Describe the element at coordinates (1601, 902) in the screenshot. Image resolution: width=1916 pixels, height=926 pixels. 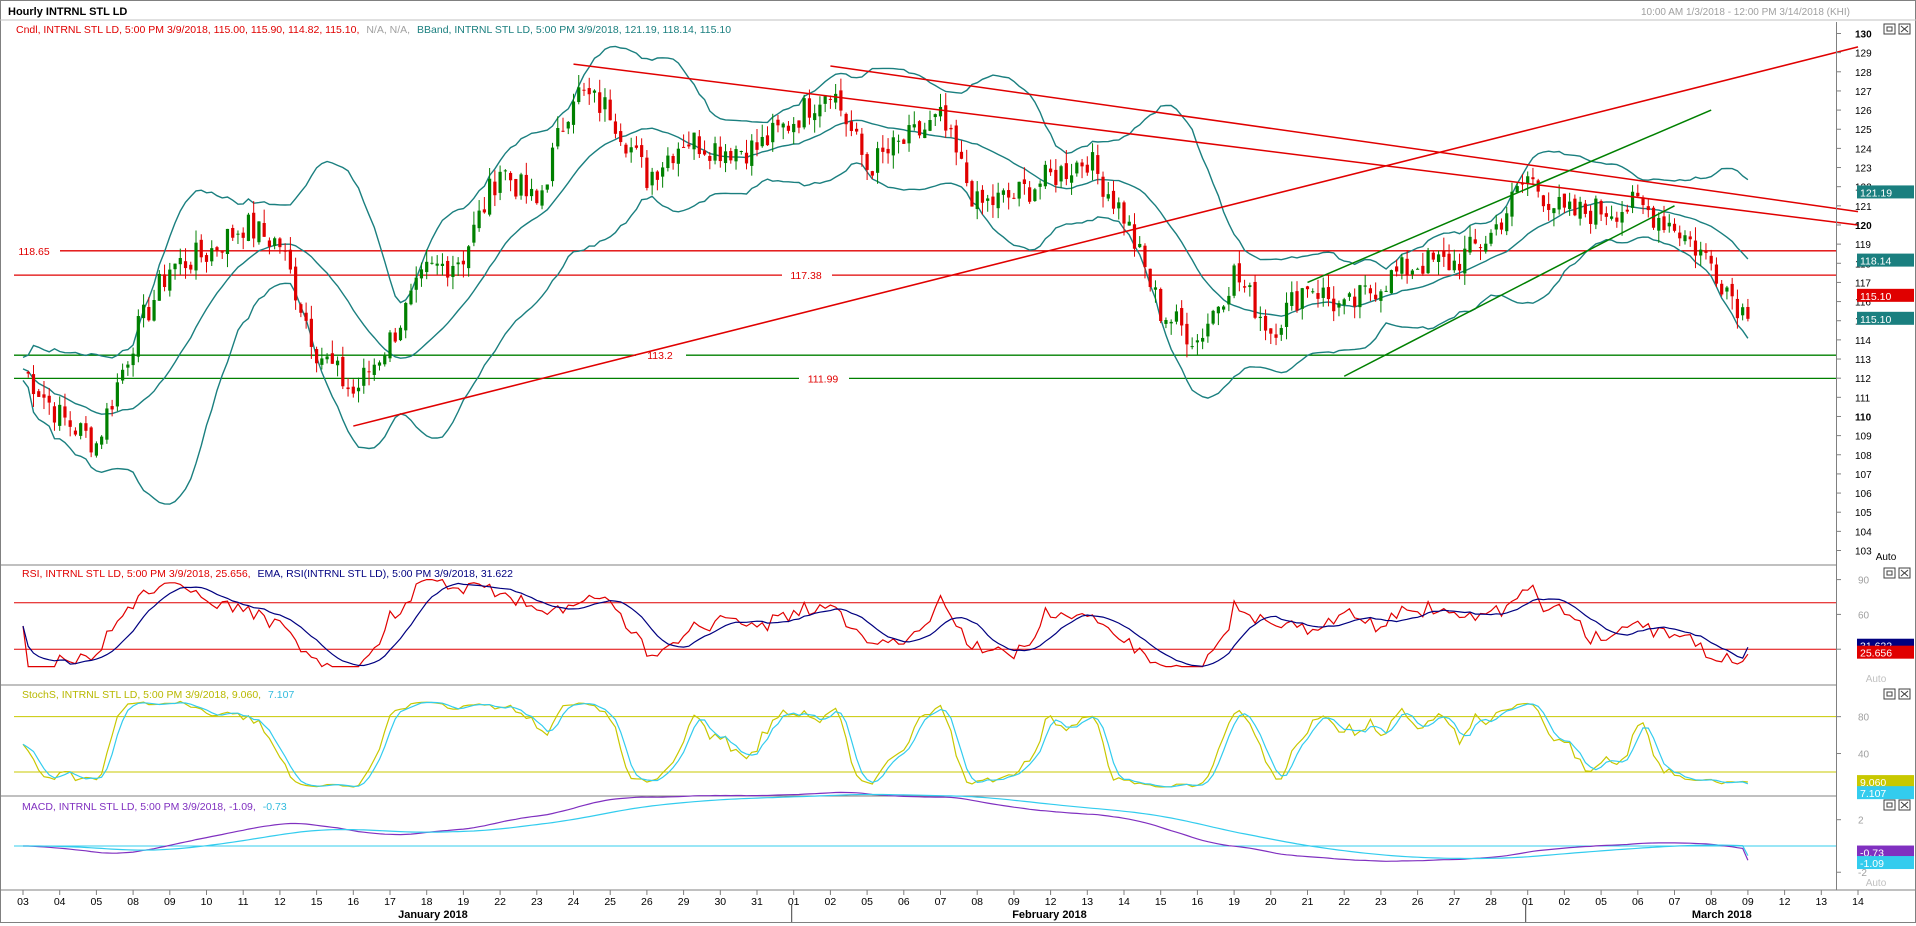
I see `time-tick-label: 05` at that location.